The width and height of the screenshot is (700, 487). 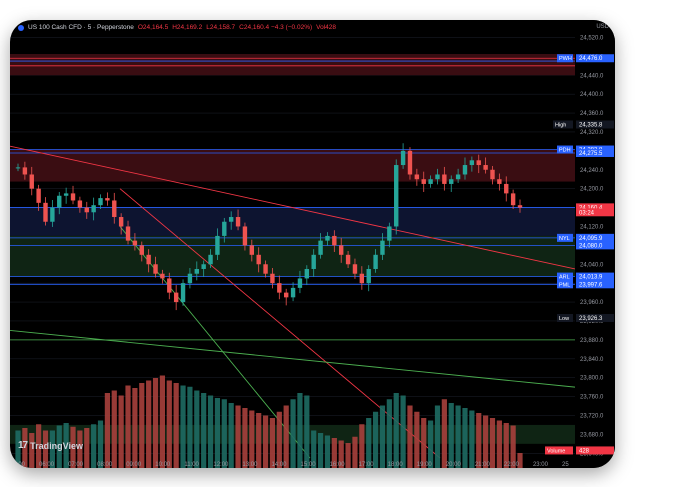 What do you see at coordinates (591, 125) in the screenshot?
I see `level-price-label: 24,335.8` at bounding box center [591, 125].